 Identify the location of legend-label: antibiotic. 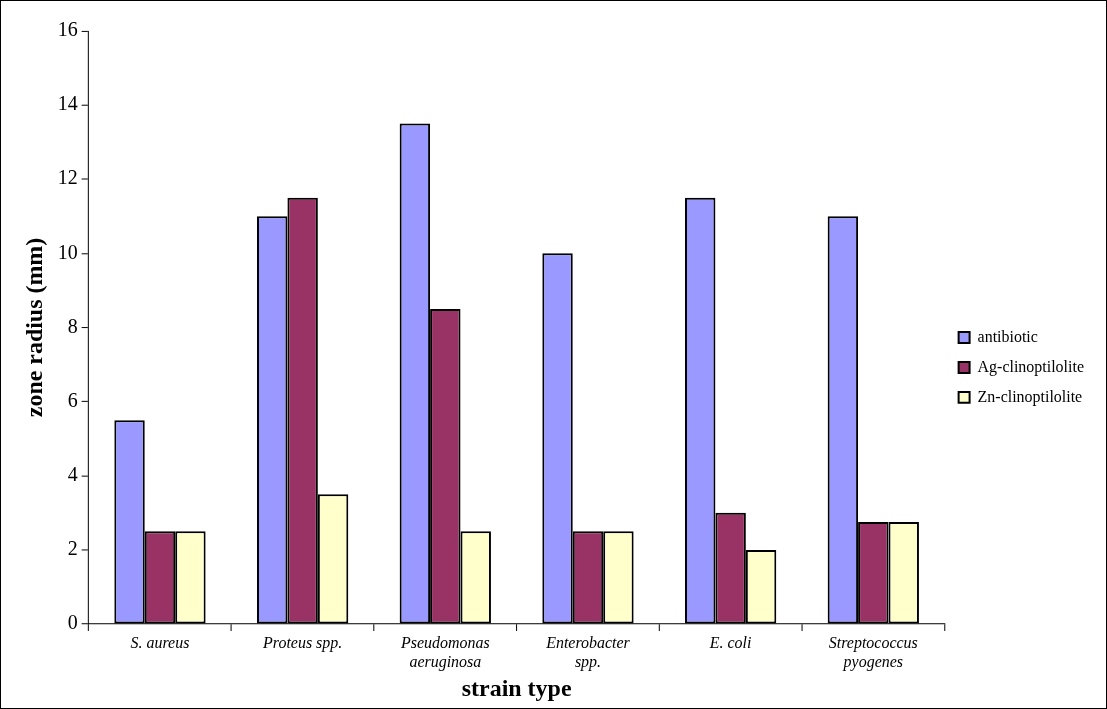
(1007, 336).